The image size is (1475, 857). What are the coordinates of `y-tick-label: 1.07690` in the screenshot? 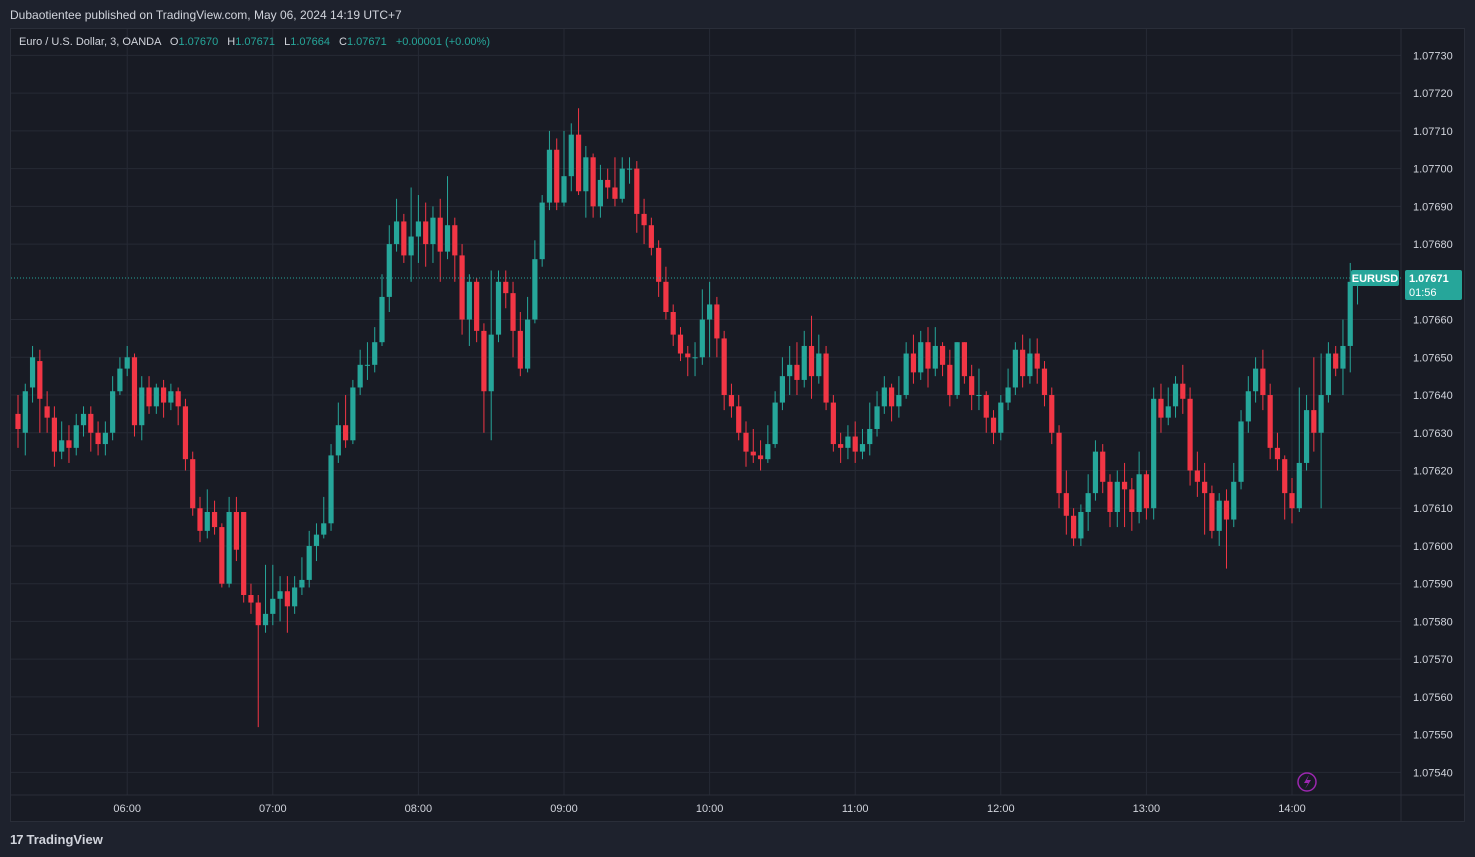 It's located at (1433, 207).